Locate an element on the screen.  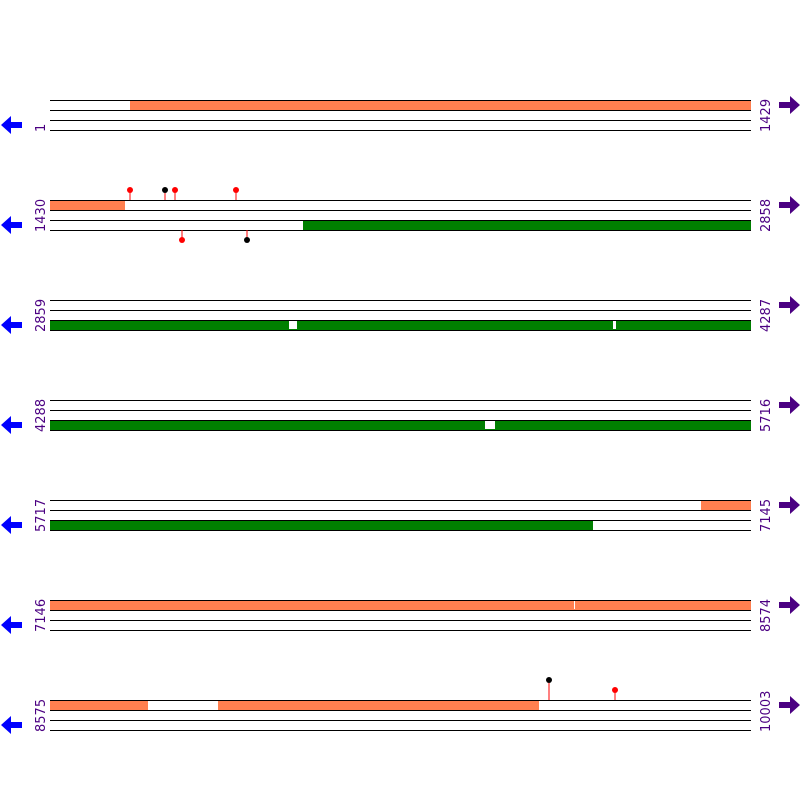
row-end-label: 8574 is located at coordinates (766, 615).